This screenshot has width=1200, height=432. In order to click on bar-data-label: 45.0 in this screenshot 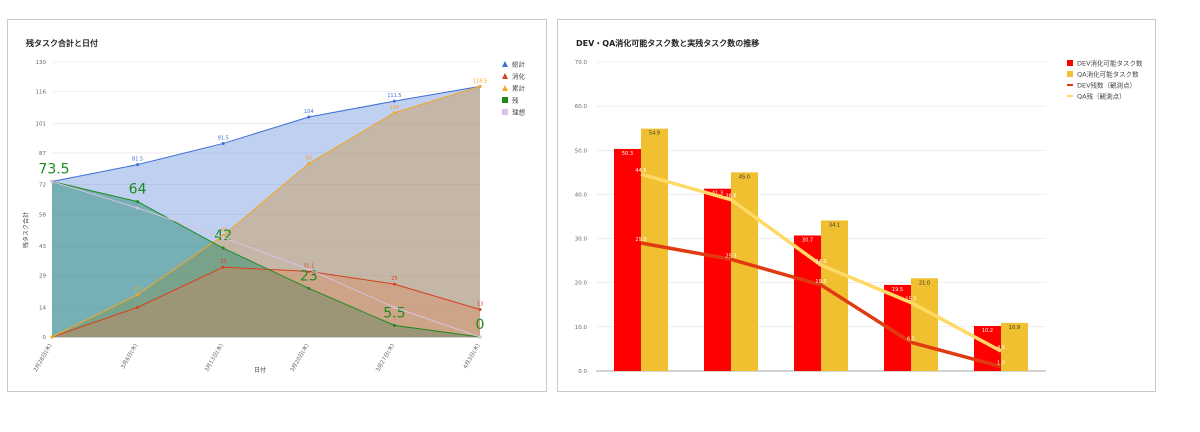, I will do `click(744, 177)`.